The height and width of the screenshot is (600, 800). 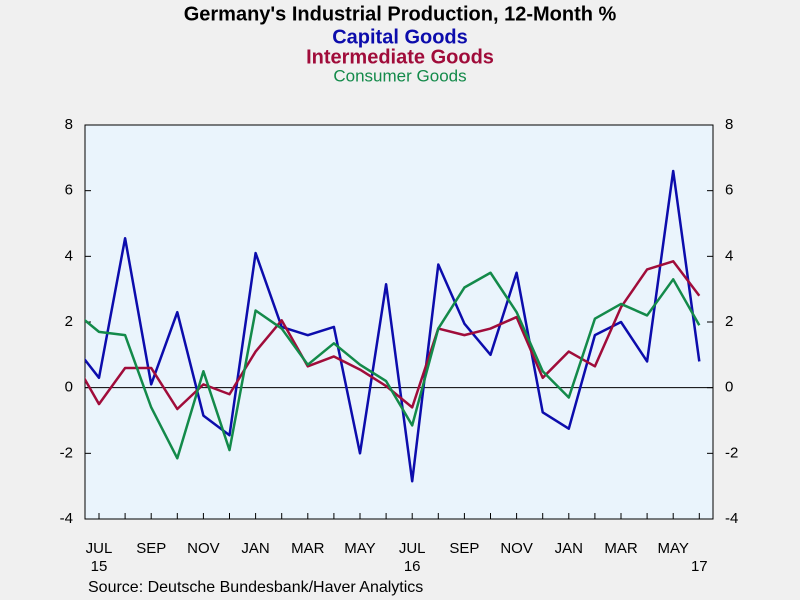 What do you see at coordinates (731, 452) in the screenshot?
I see `y2-tick-label: -2` at bounding box center [731, 452].